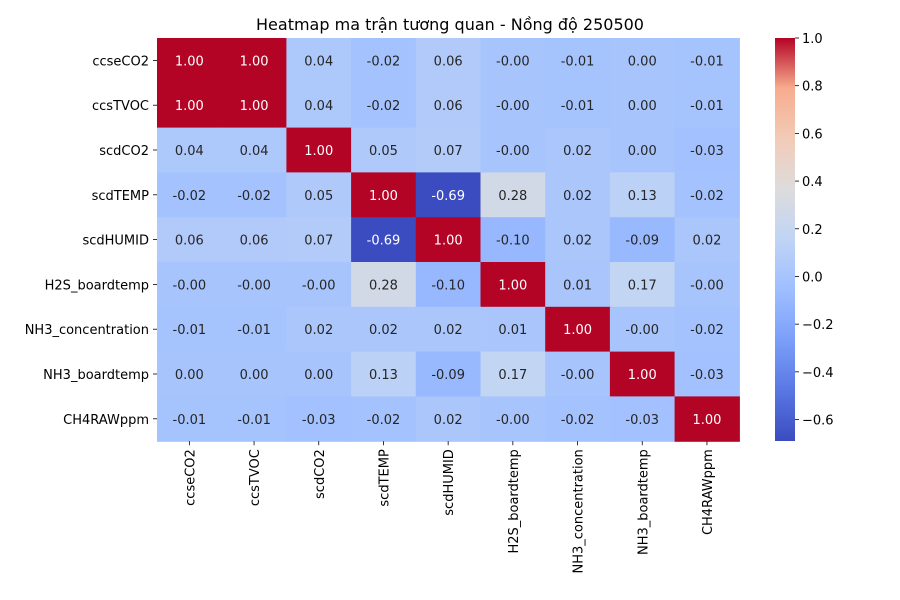 The image size is (900, 600). Describe the element at coordinates (124, 151) in the screenshot. I see `y-tick-label: scdCO2` at that location.